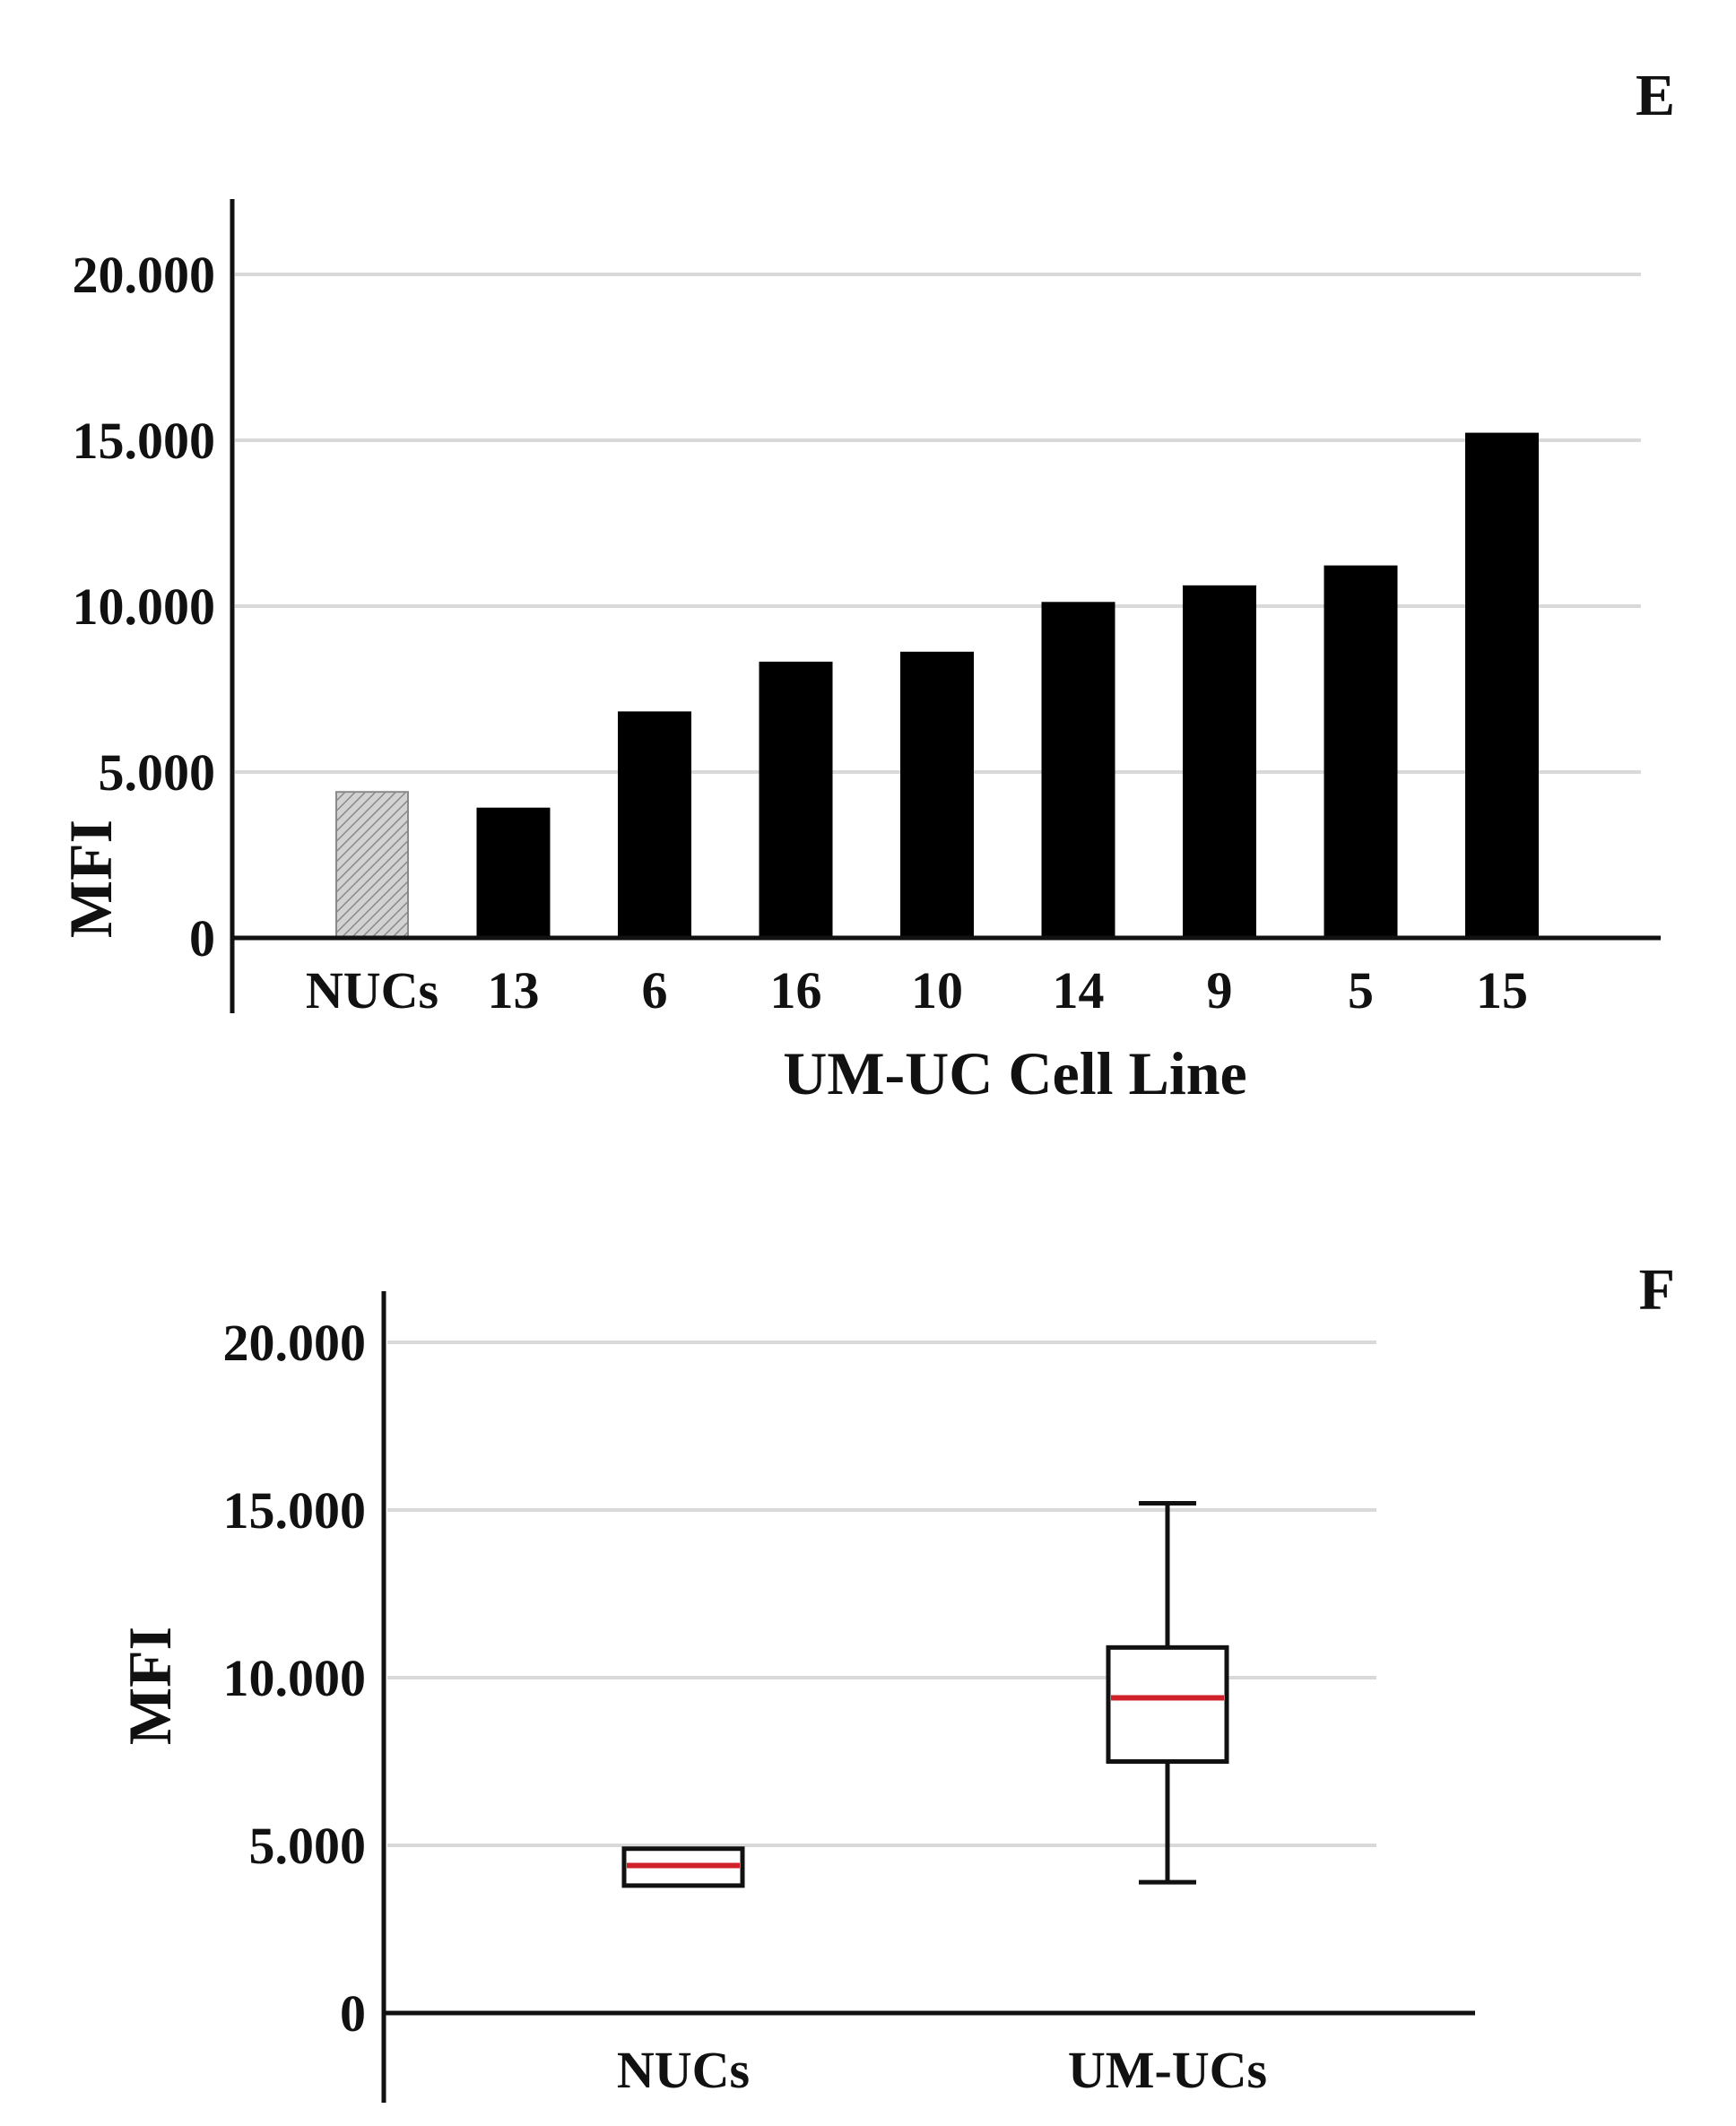  What do you see at coordinates (942, 2070) in the screenshot?
I see `chart-f-x-ticks: NUCs UM-UCs` at bounding box center [942, 2070].